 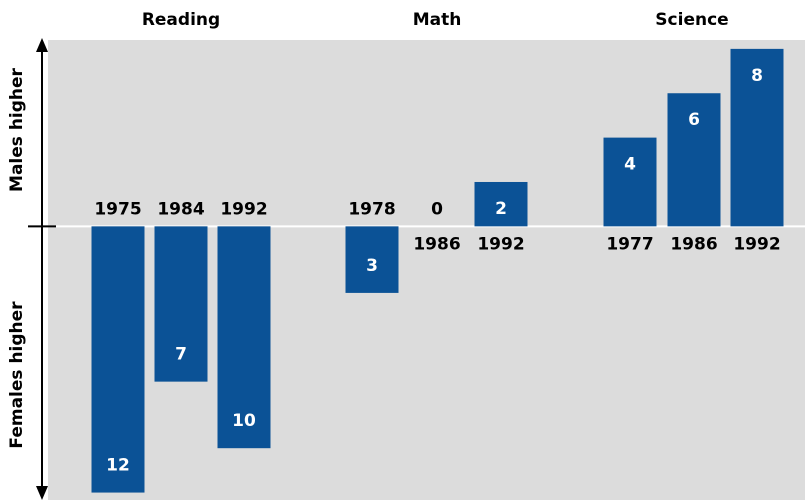 What do you see at coordinates (630, 165) in the screenshot?
I see `value-label: 4` at bounding box center [630, 165].